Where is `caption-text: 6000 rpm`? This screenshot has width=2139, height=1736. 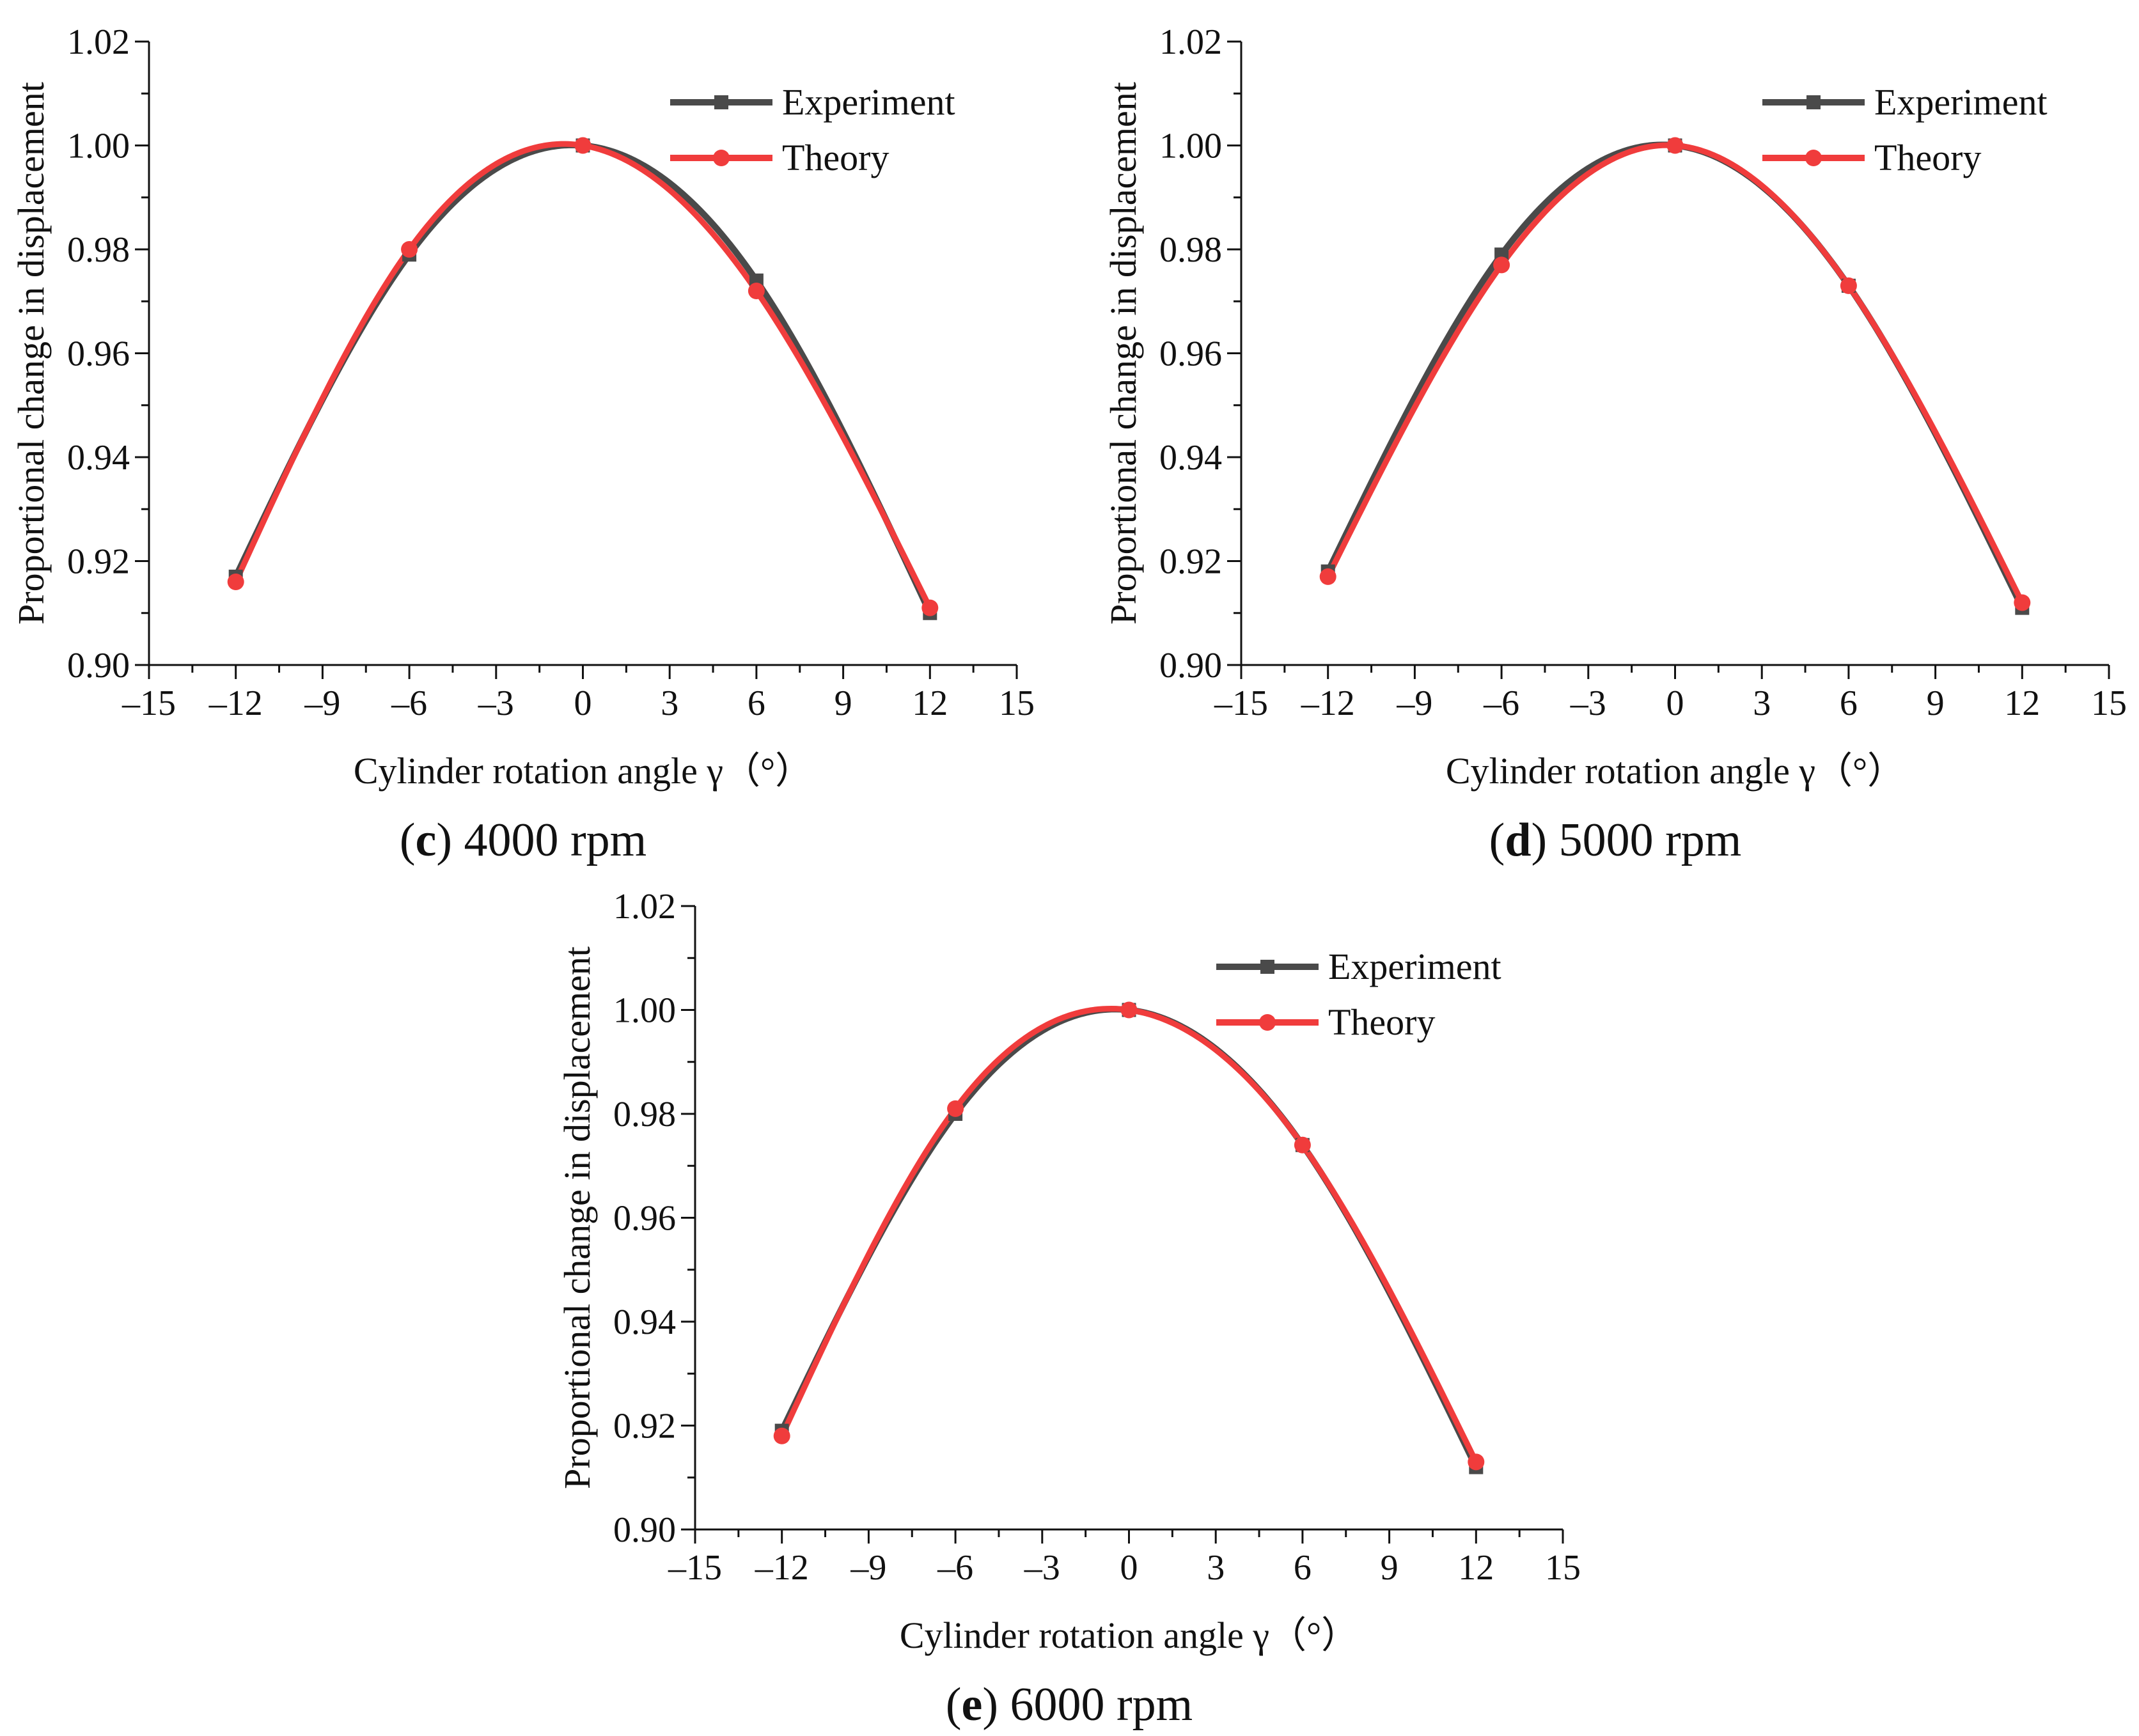
caption-text: 6000 rpm is located at coordinates (1095, 1704).